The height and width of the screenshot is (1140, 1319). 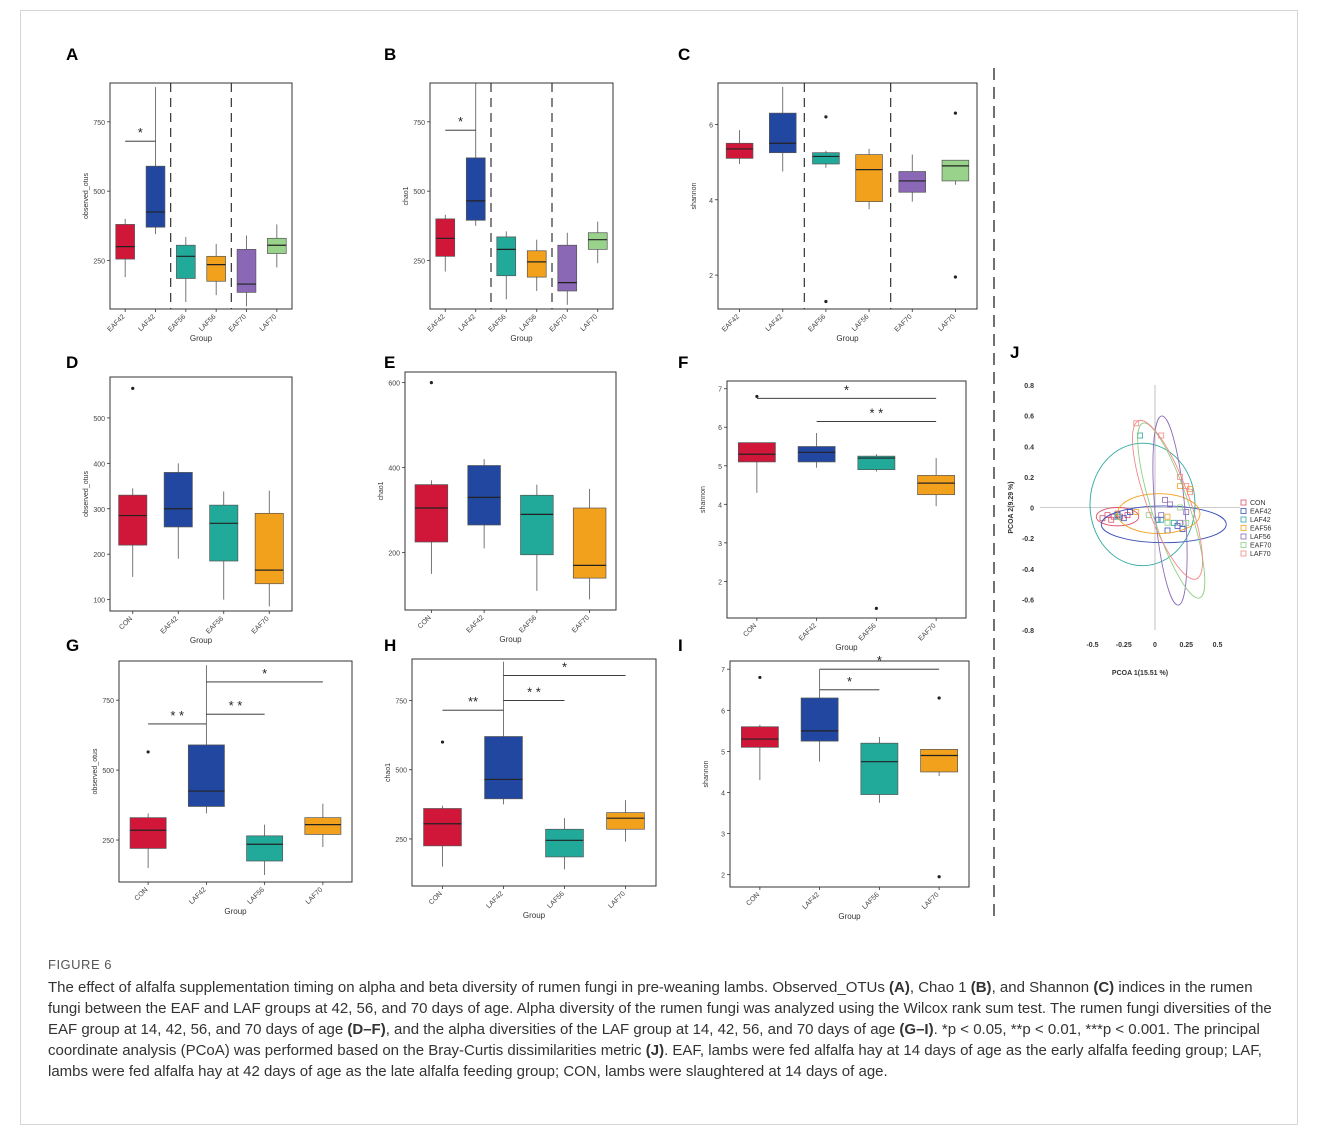 I want to click on y-tick-label: 7, so click(x=720, y=390).